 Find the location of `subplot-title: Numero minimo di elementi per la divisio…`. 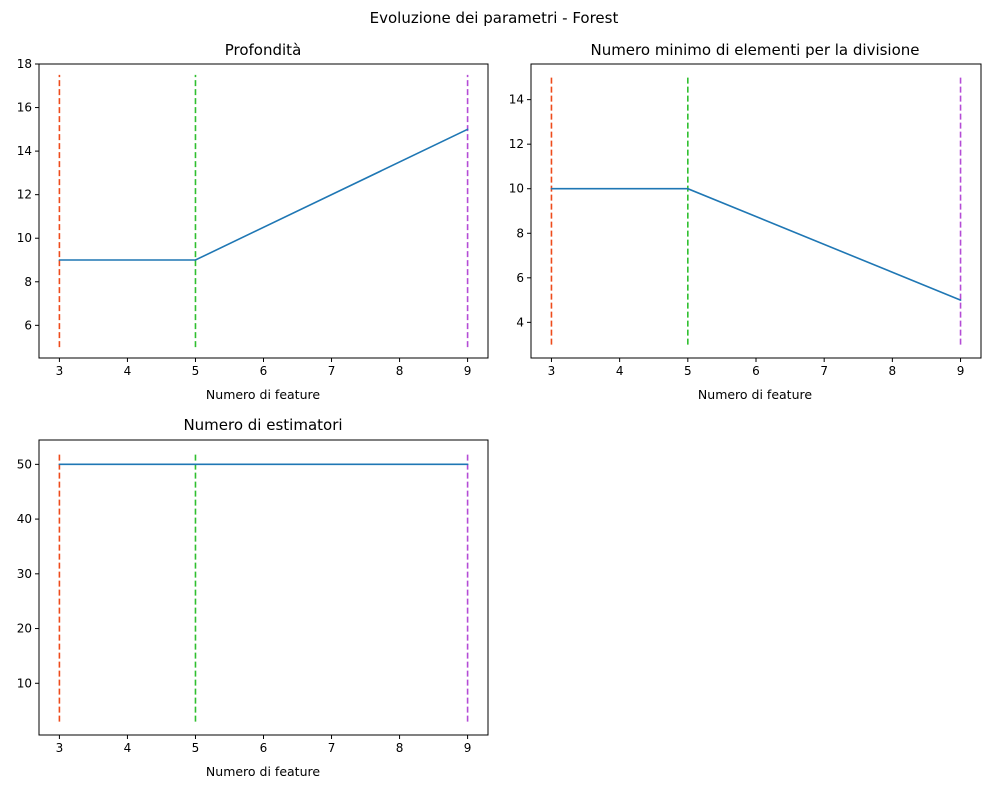

subplot-title: Numero minimo di elementi per la divisio… is located at coordinates (754, 50).